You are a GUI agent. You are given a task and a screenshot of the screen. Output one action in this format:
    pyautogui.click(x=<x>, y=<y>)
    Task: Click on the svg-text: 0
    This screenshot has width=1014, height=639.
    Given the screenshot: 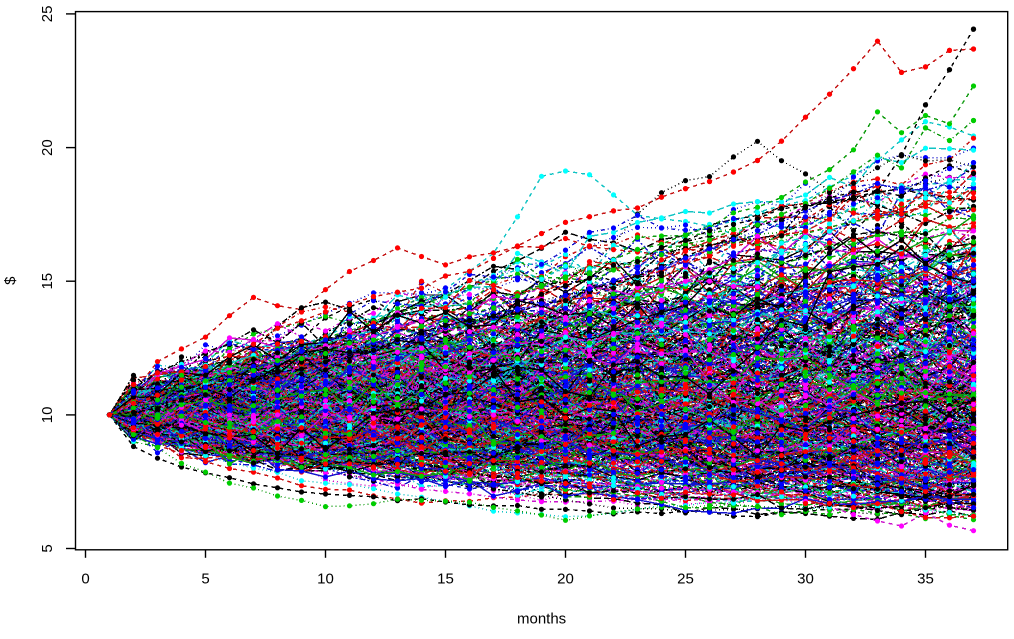 What is the action you would take?
    pyautogui.click(x=85, y=579)
    